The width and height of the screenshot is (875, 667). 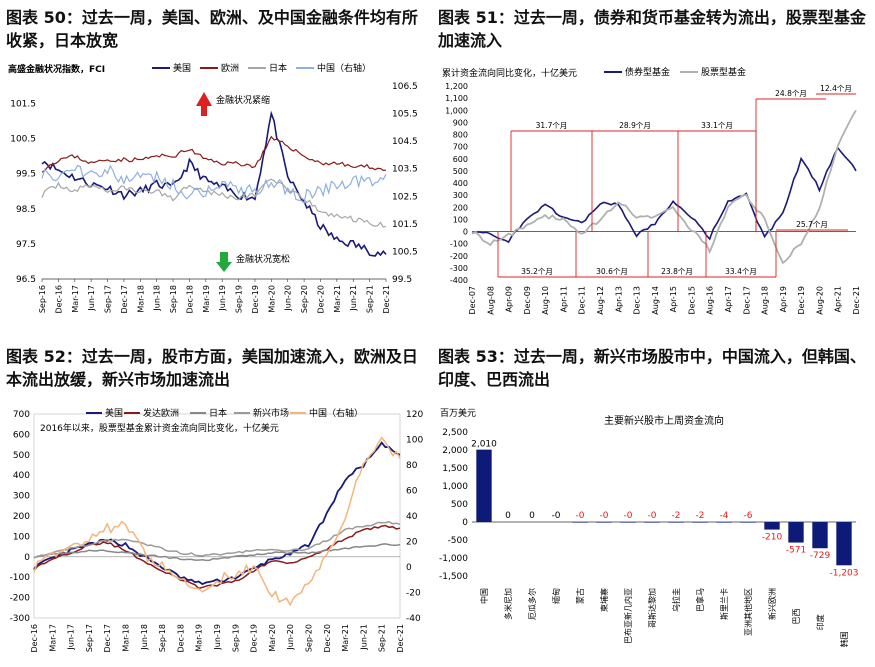 I want to click on chart-52-xtick: Mar-21, so click(x=345, y=638).